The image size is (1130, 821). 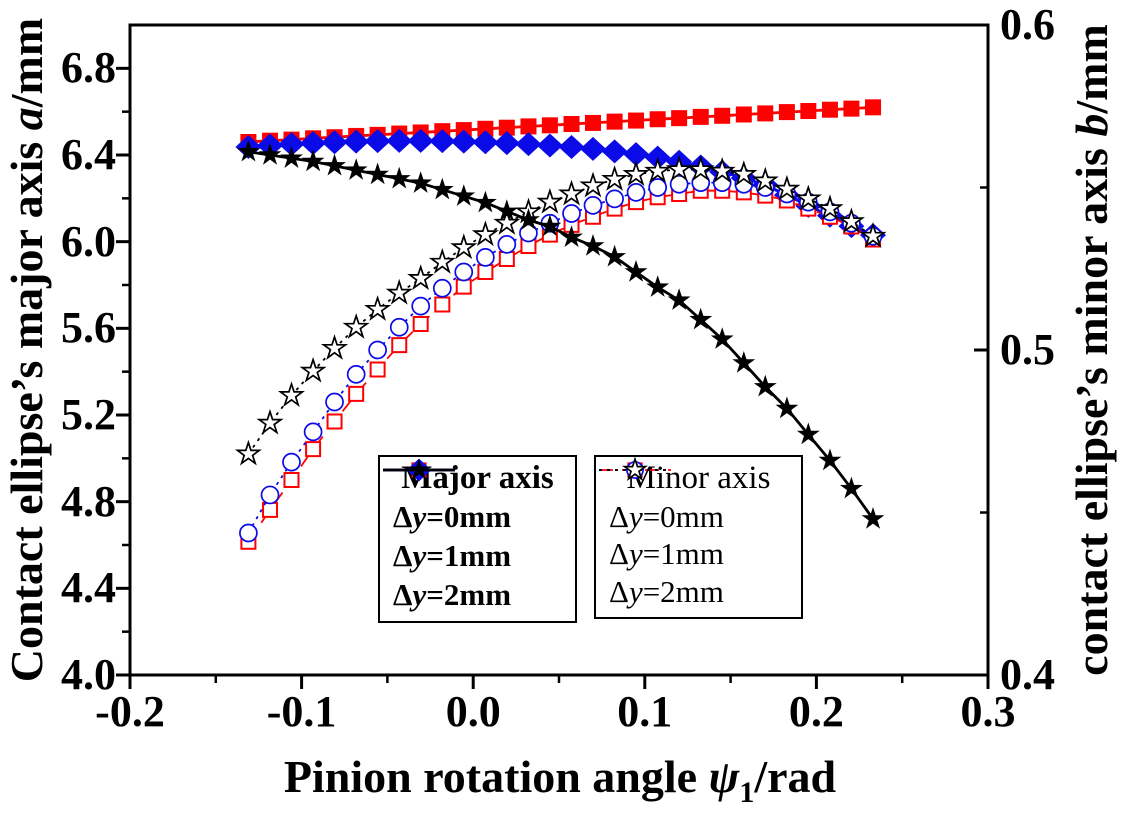 I want to click on legend-entry-minor-dy0: Δy=0mm, so click(x=698, y=499).